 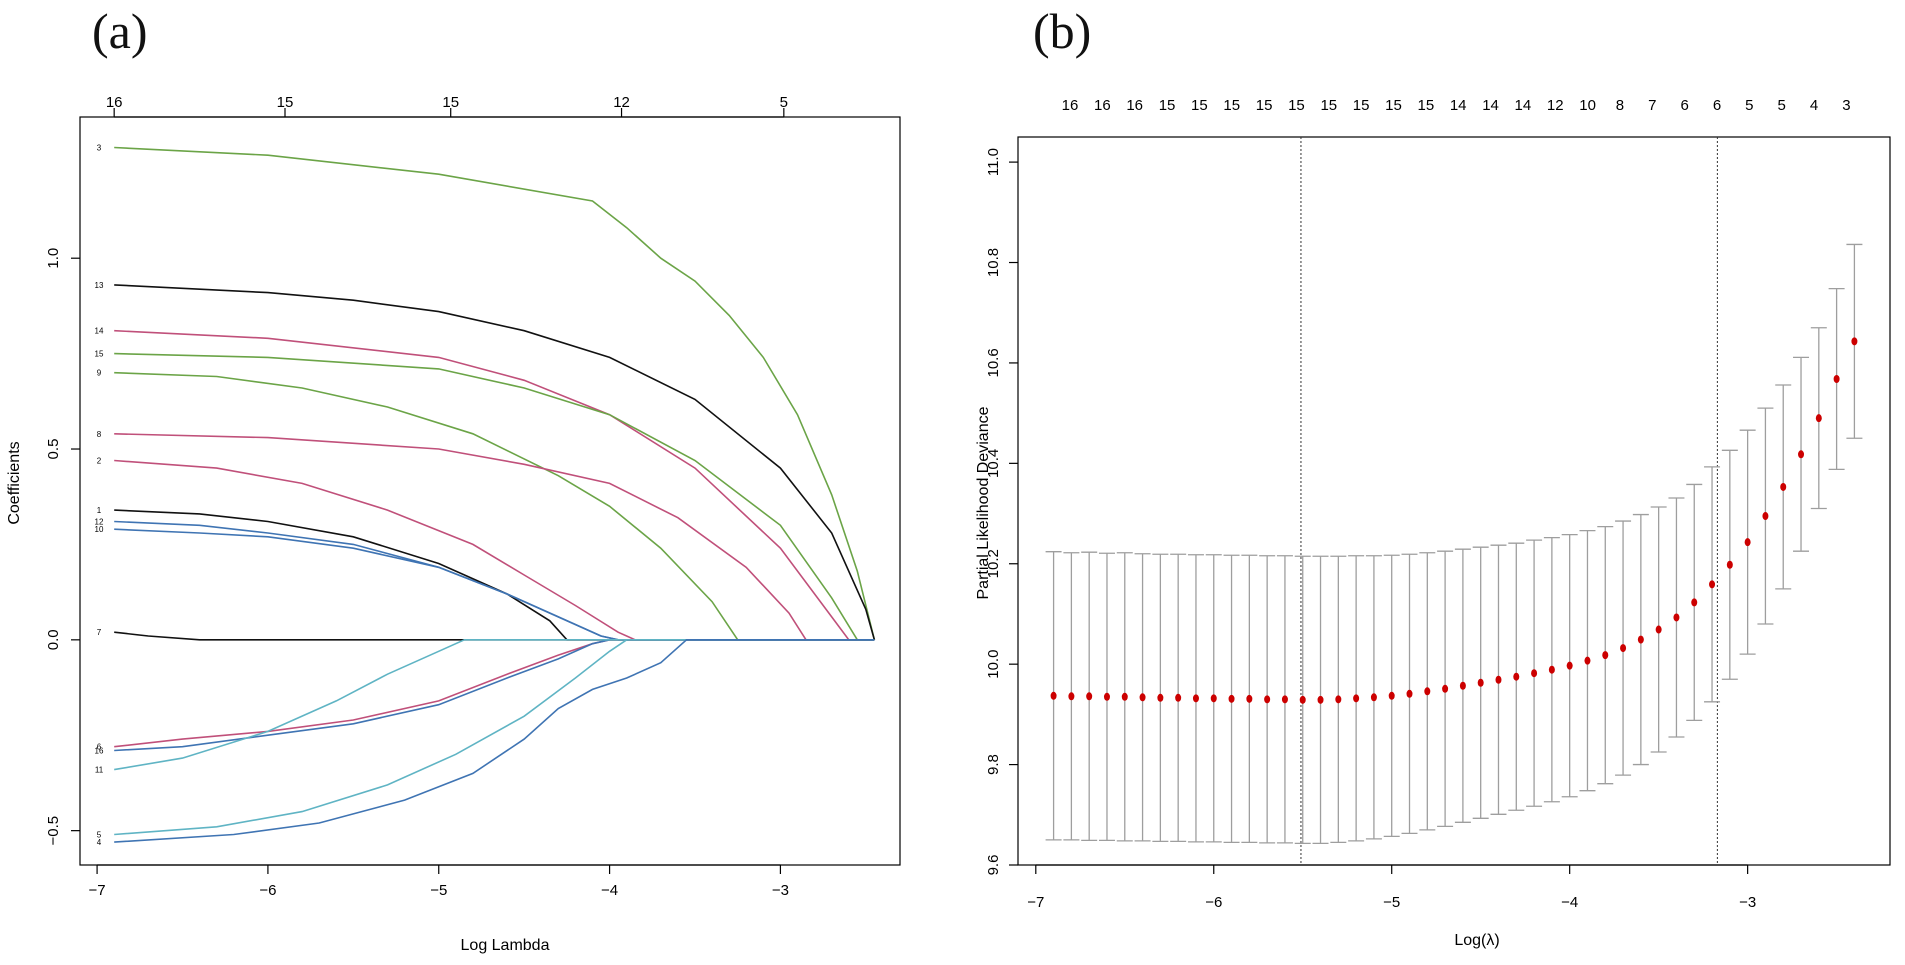 I want to click on panel-a-y-axis-title: Coefficients, so click(x=14, y=482).